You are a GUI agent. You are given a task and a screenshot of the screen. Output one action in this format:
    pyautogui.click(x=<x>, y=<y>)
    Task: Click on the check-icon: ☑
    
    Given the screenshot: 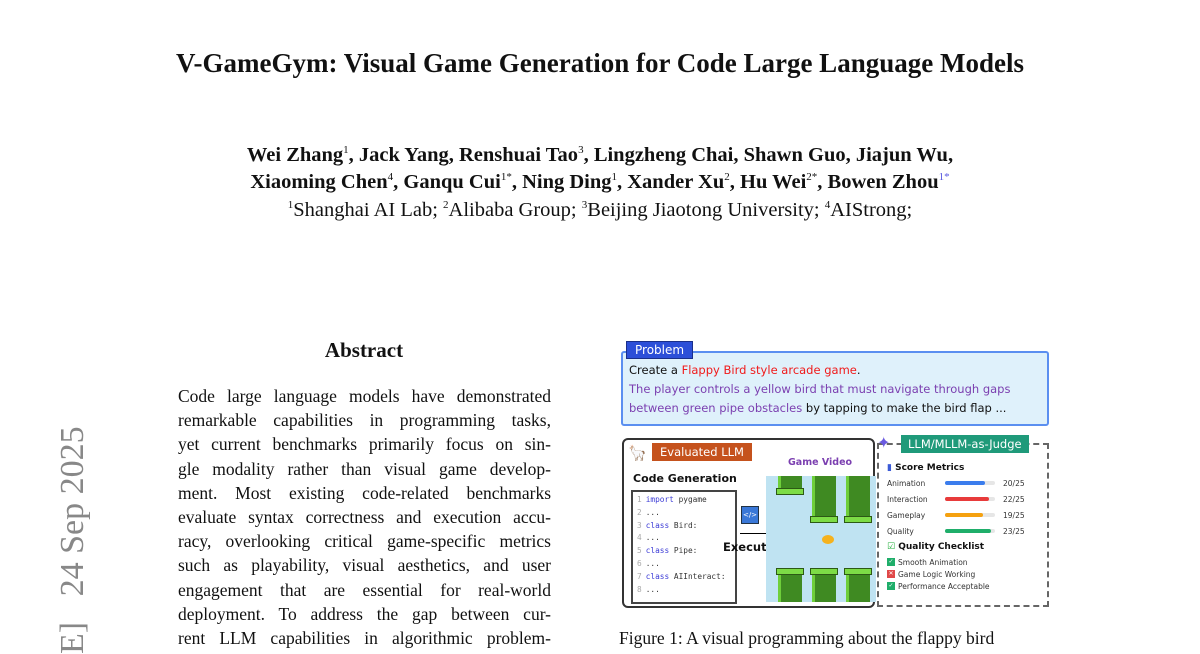 What is the action you would take?
    pyautogui.click(x=891, y=547)
    